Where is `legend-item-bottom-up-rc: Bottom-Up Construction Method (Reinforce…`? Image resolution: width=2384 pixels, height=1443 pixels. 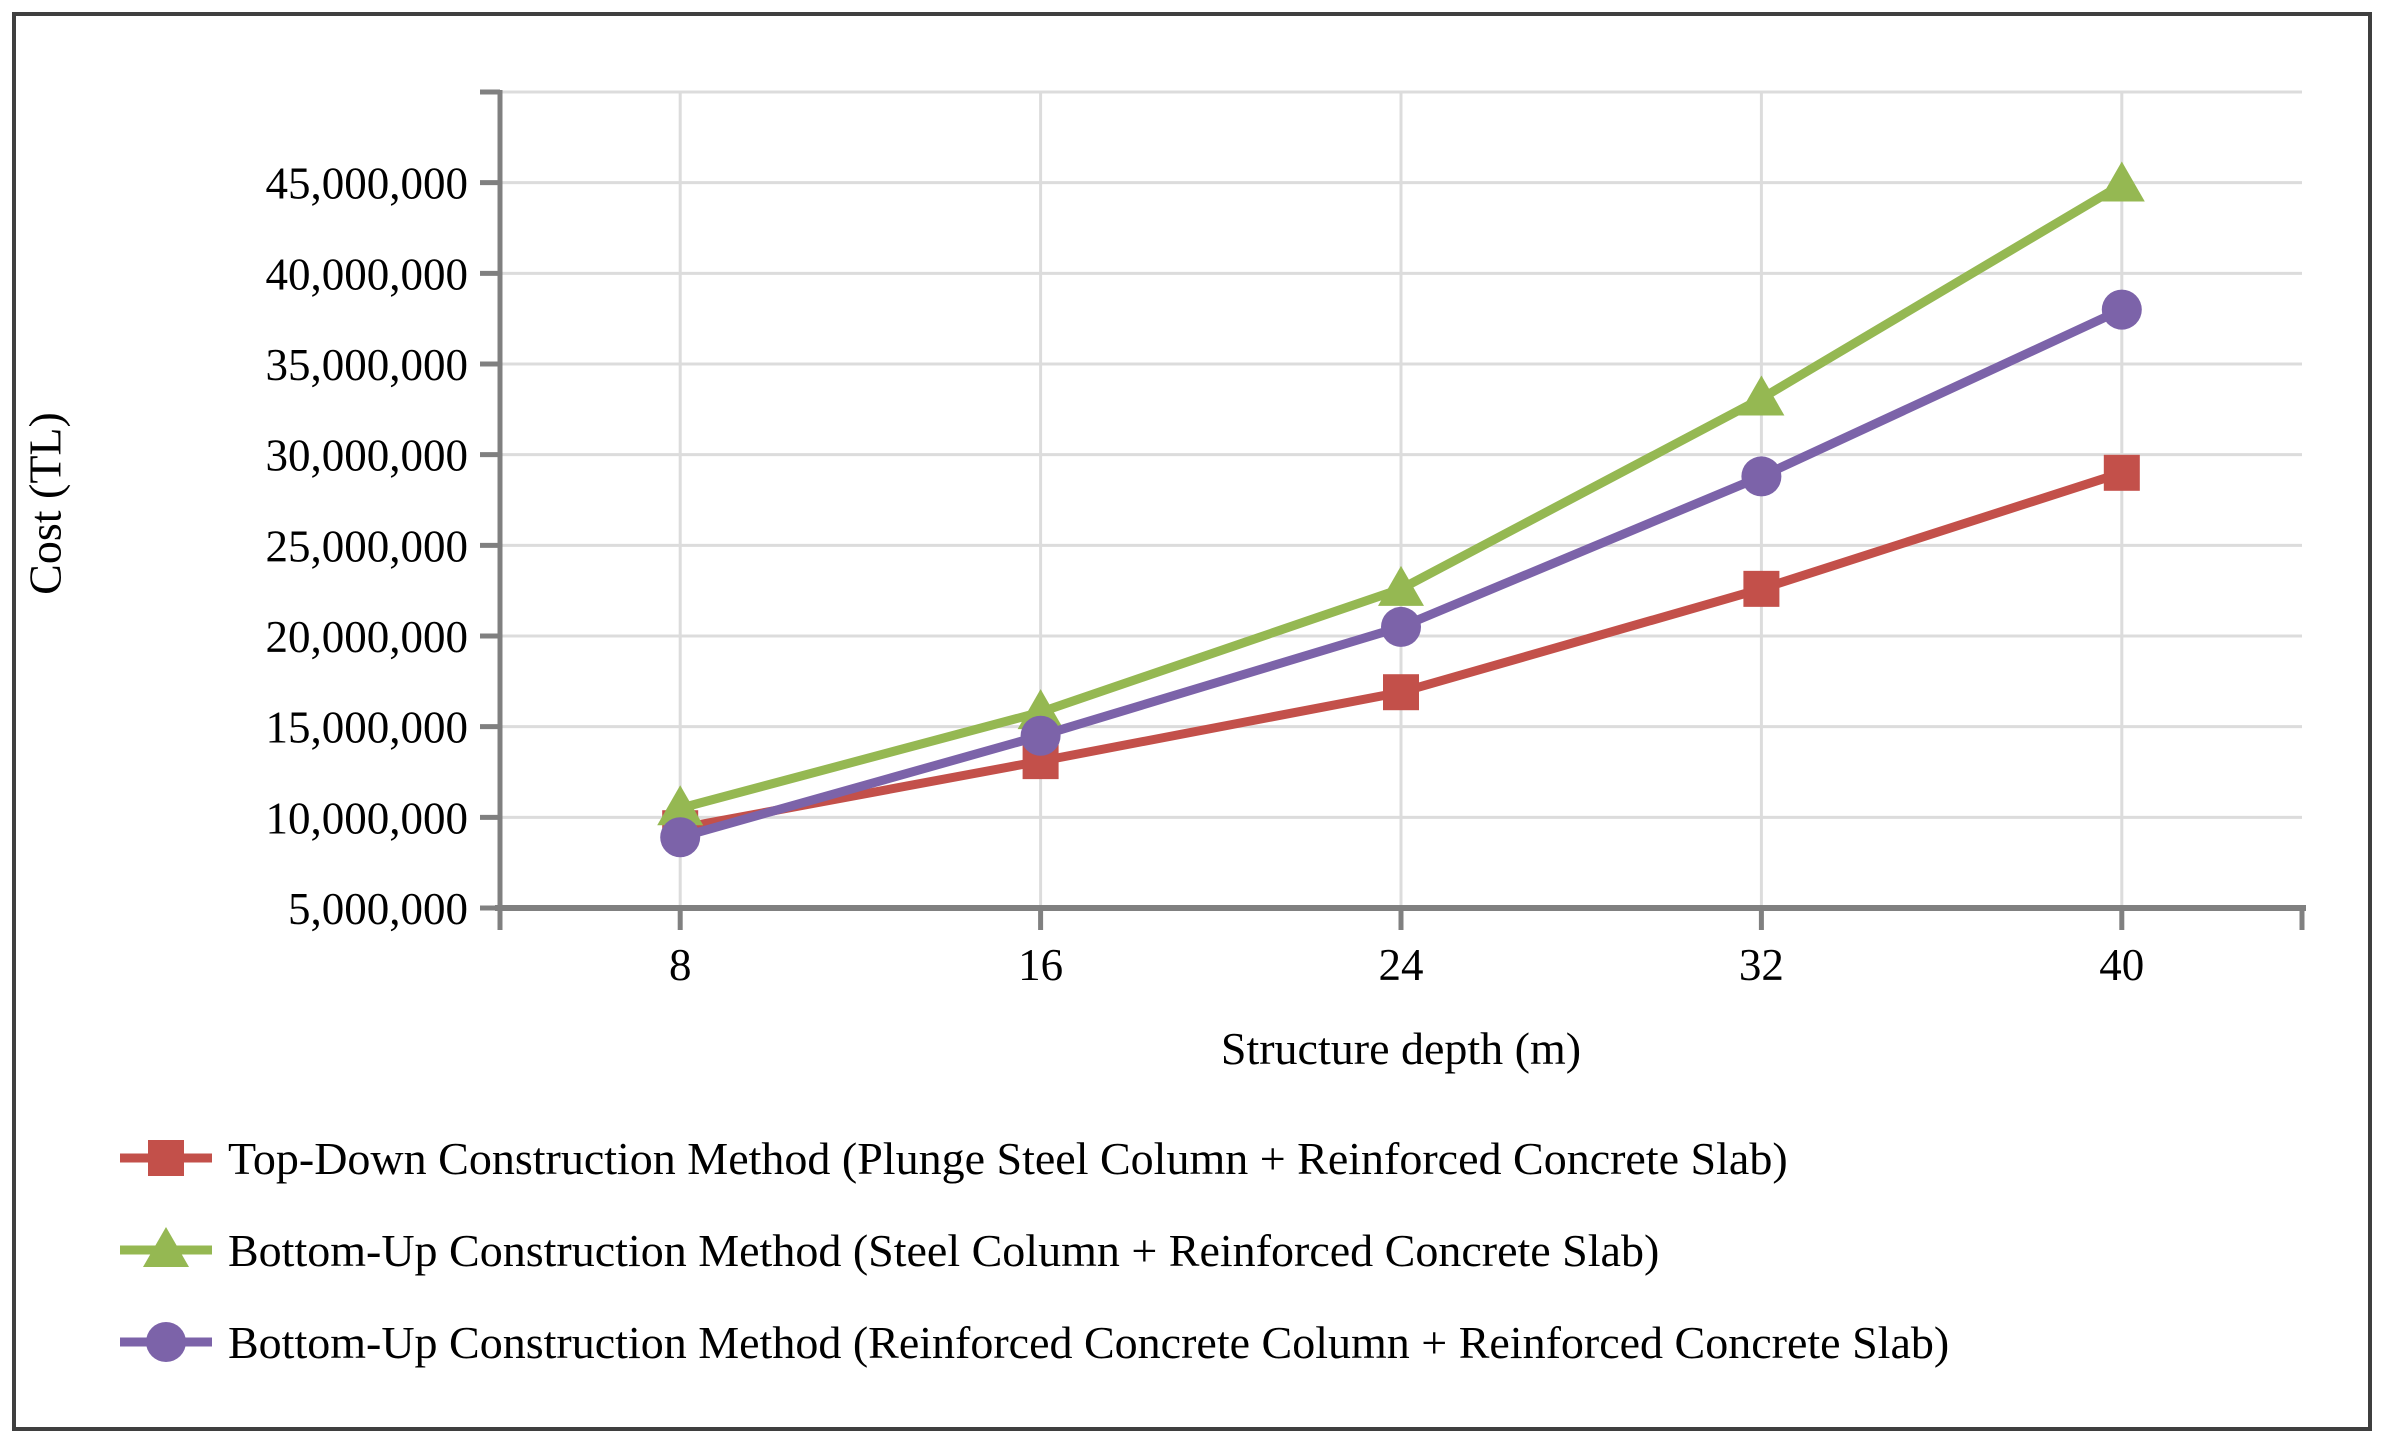 legend-item-bottom-up-rc: Bottom-Up Construction Method (Reinforce… is located at coordinates (1033, 1342).